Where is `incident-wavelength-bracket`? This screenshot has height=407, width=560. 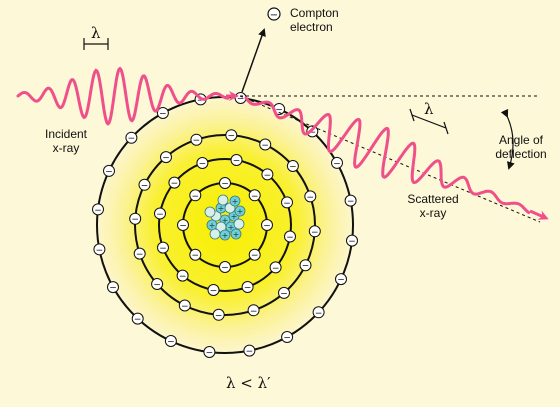 incident-wavelength-bracket is located at coordinates (96, 44).